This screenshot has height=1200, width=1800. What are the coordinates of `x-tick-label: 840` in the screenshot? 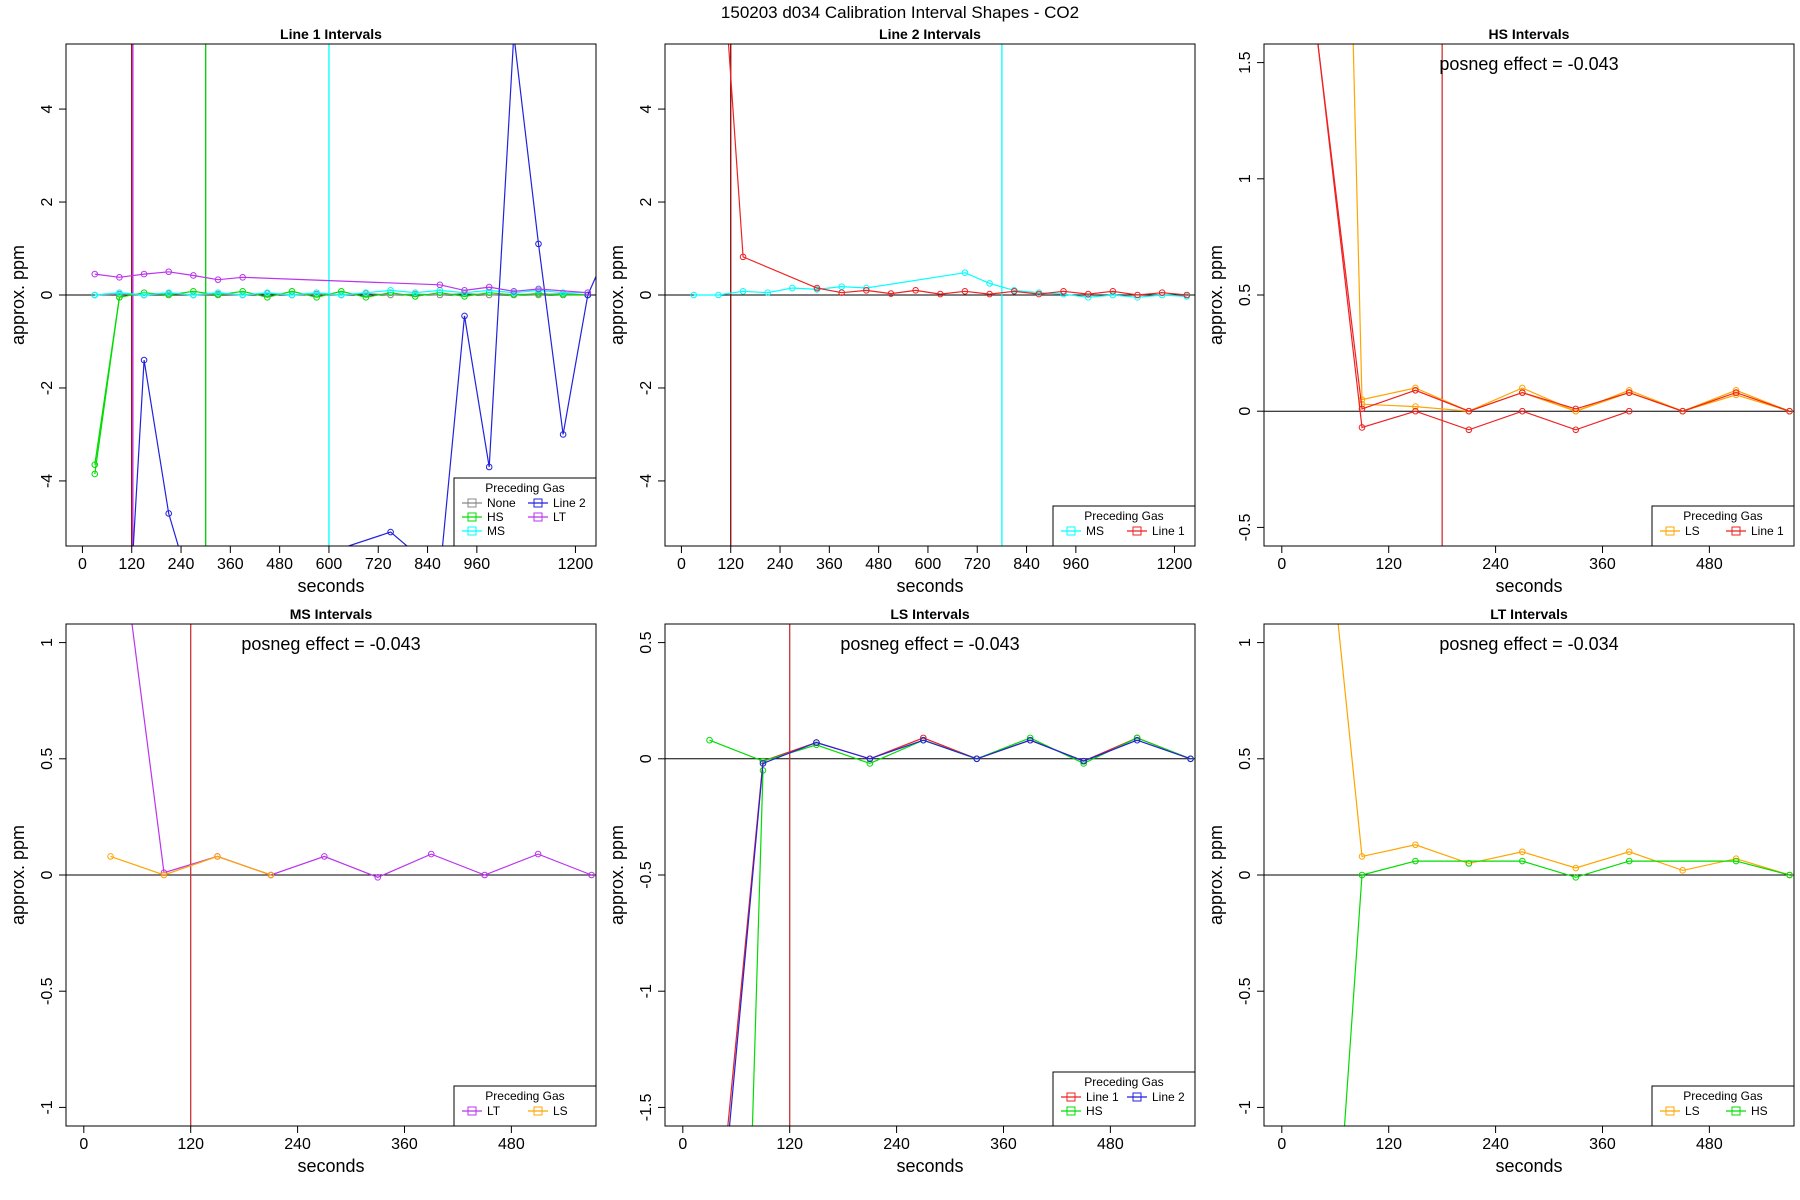 It's located at (1026, 564).